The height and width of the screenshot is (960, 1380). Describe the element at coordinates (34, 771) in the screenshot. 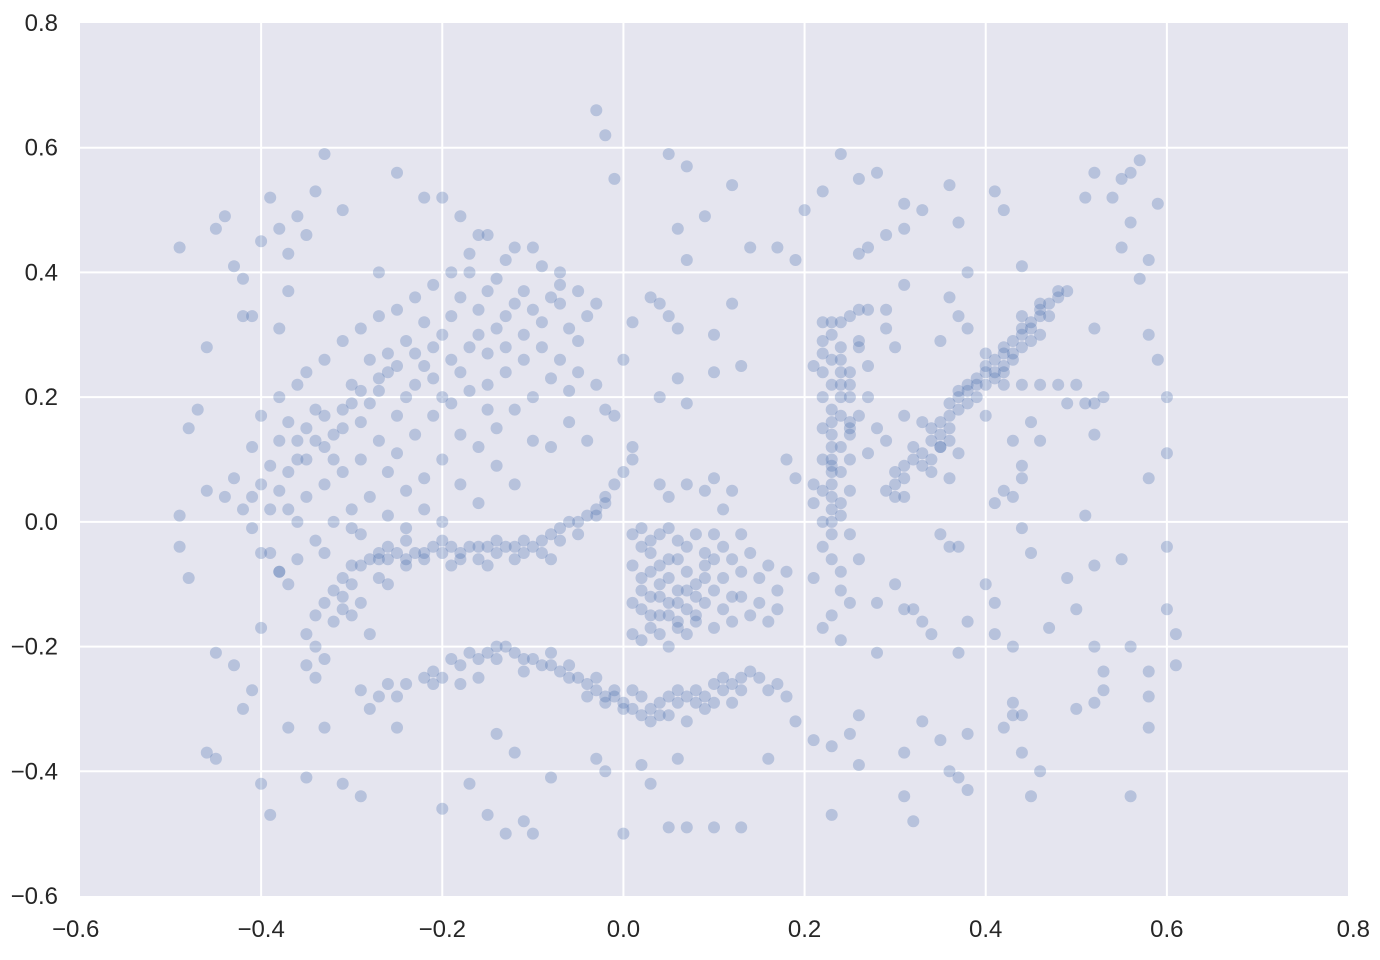

I see `y-tick-label: −0.4` at that location.